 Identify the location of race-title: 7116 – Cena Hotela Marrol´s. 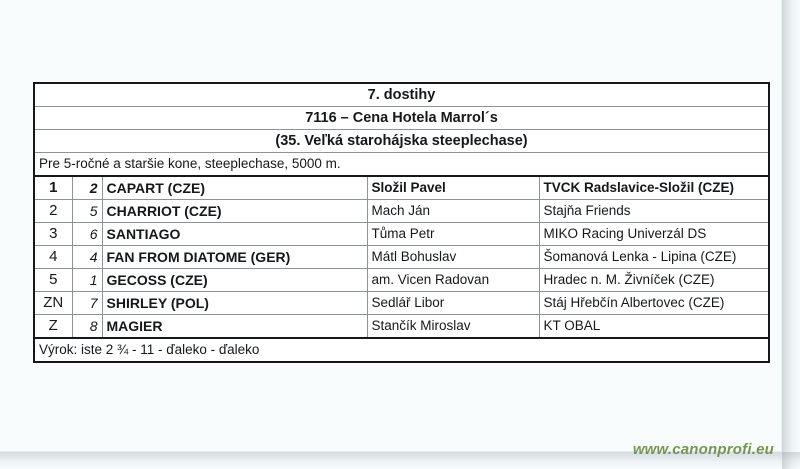
(401, 118).